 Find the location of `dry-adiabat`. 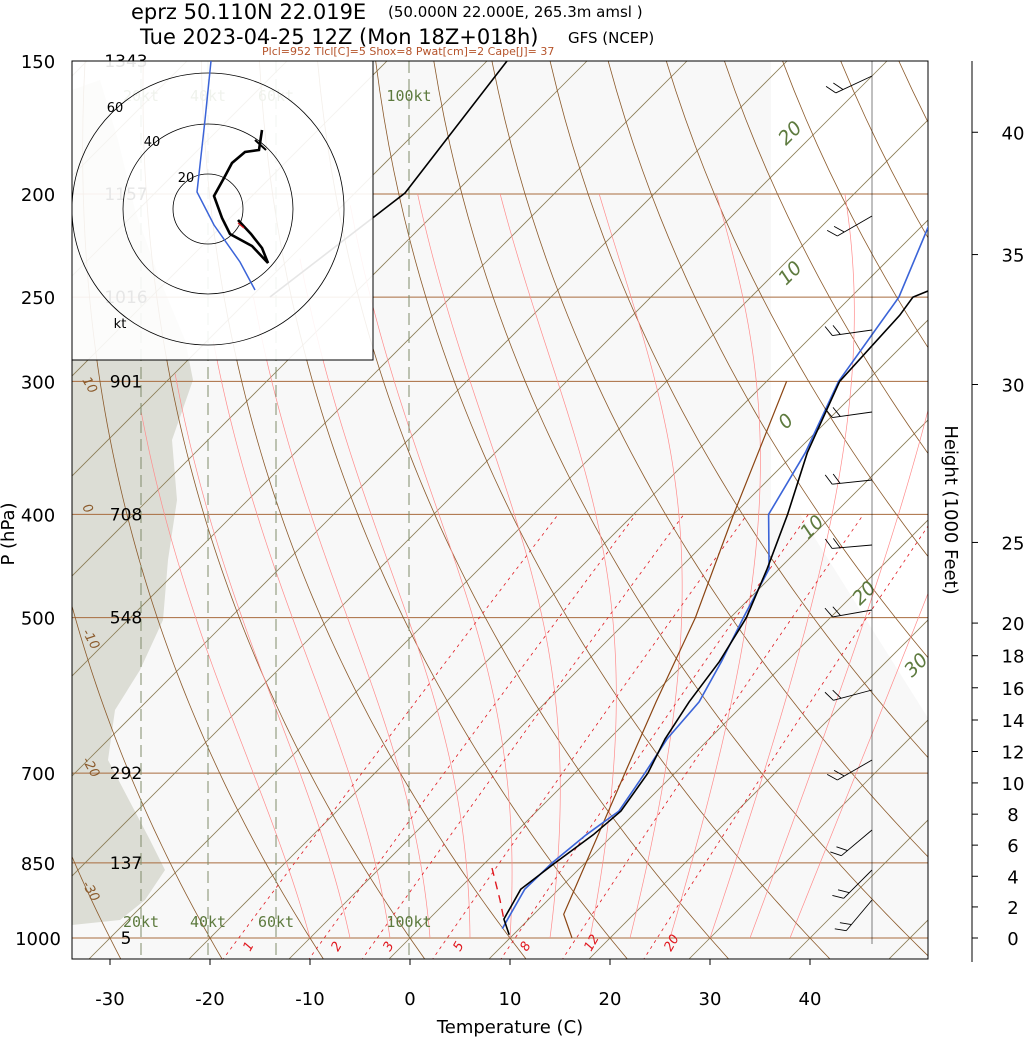

dry-adiabat is located at coordinates (796, 309).